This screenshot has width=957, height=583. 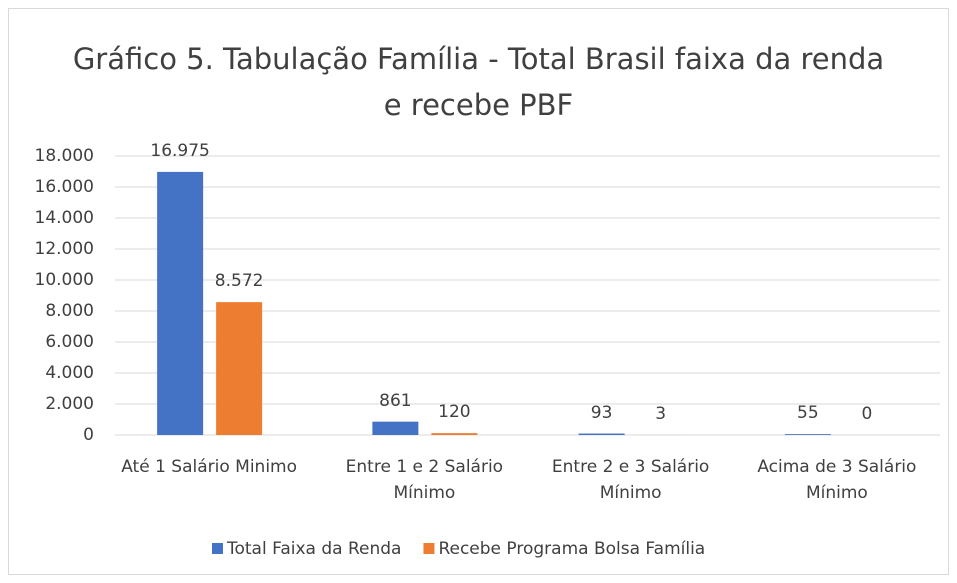 What do you see at coordinates (64, 187) in the screenshot?
I see `y-tick-label: 16.000` at bounding box center [64, 187].